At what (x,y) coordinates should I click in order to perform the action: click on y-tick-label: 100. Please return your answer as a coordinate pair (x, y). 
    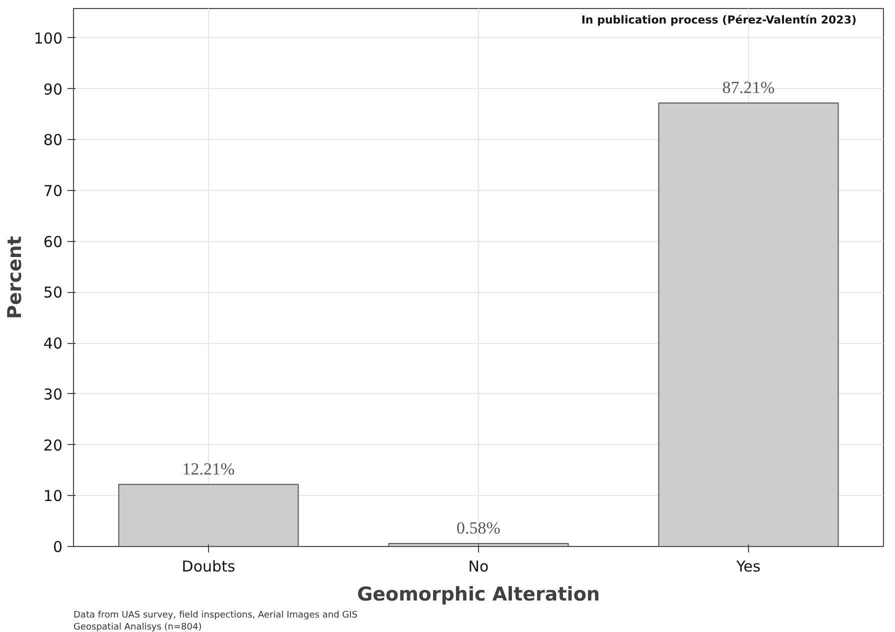
    Looking at the image, I should click on (48, 38).